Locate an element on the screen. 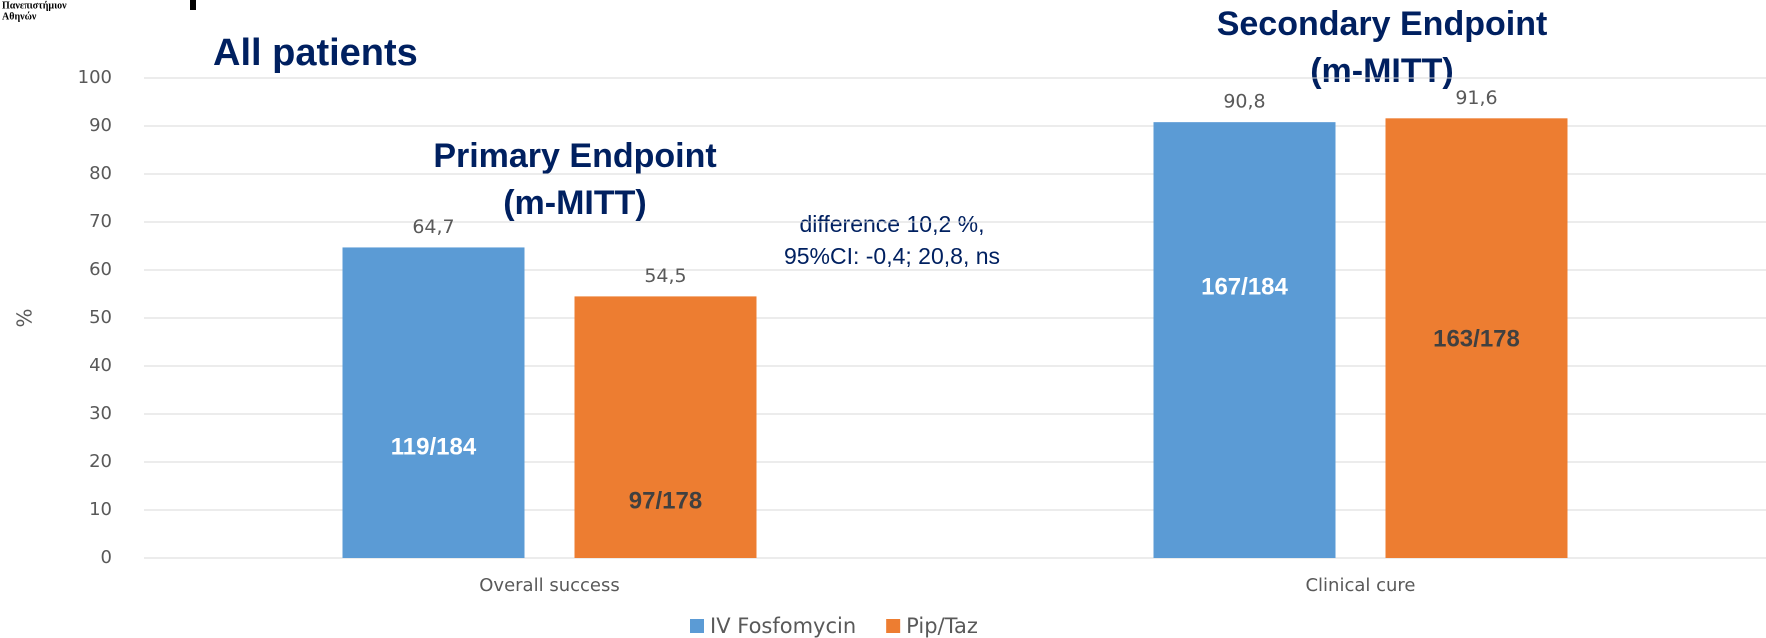 The image size is (1766, 638). logo-bar is located at coordinates (193, 5).